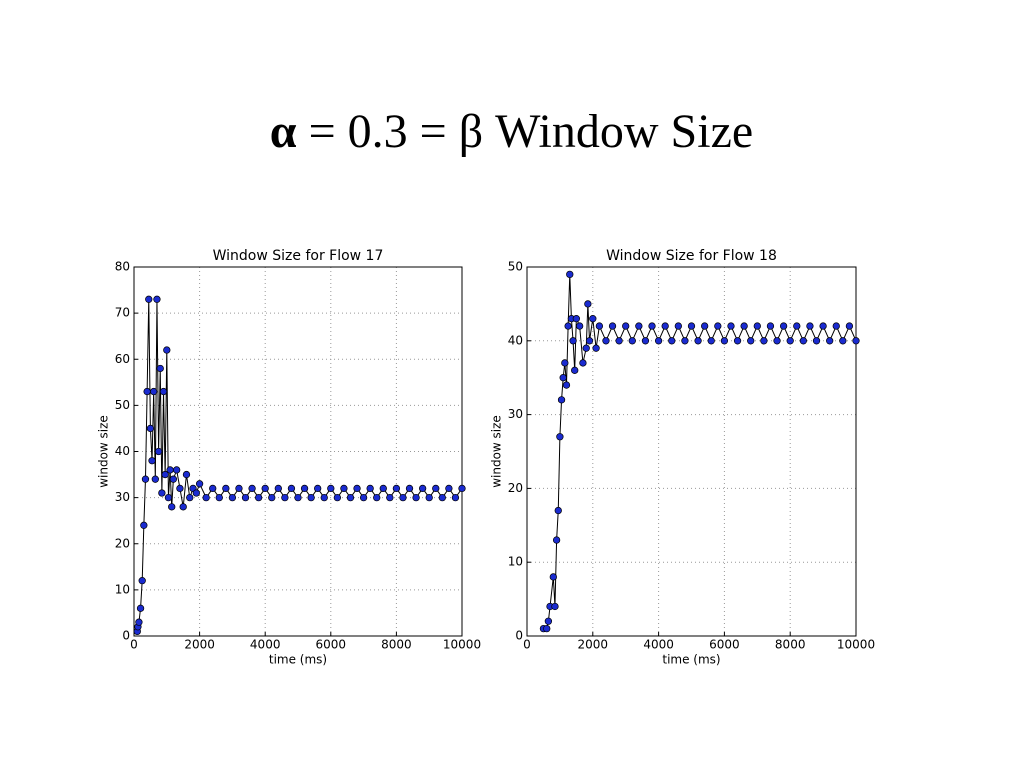 This screenshot has width=1023, height=767. I want to click on y-tick-label: 40, so click(515, 340).